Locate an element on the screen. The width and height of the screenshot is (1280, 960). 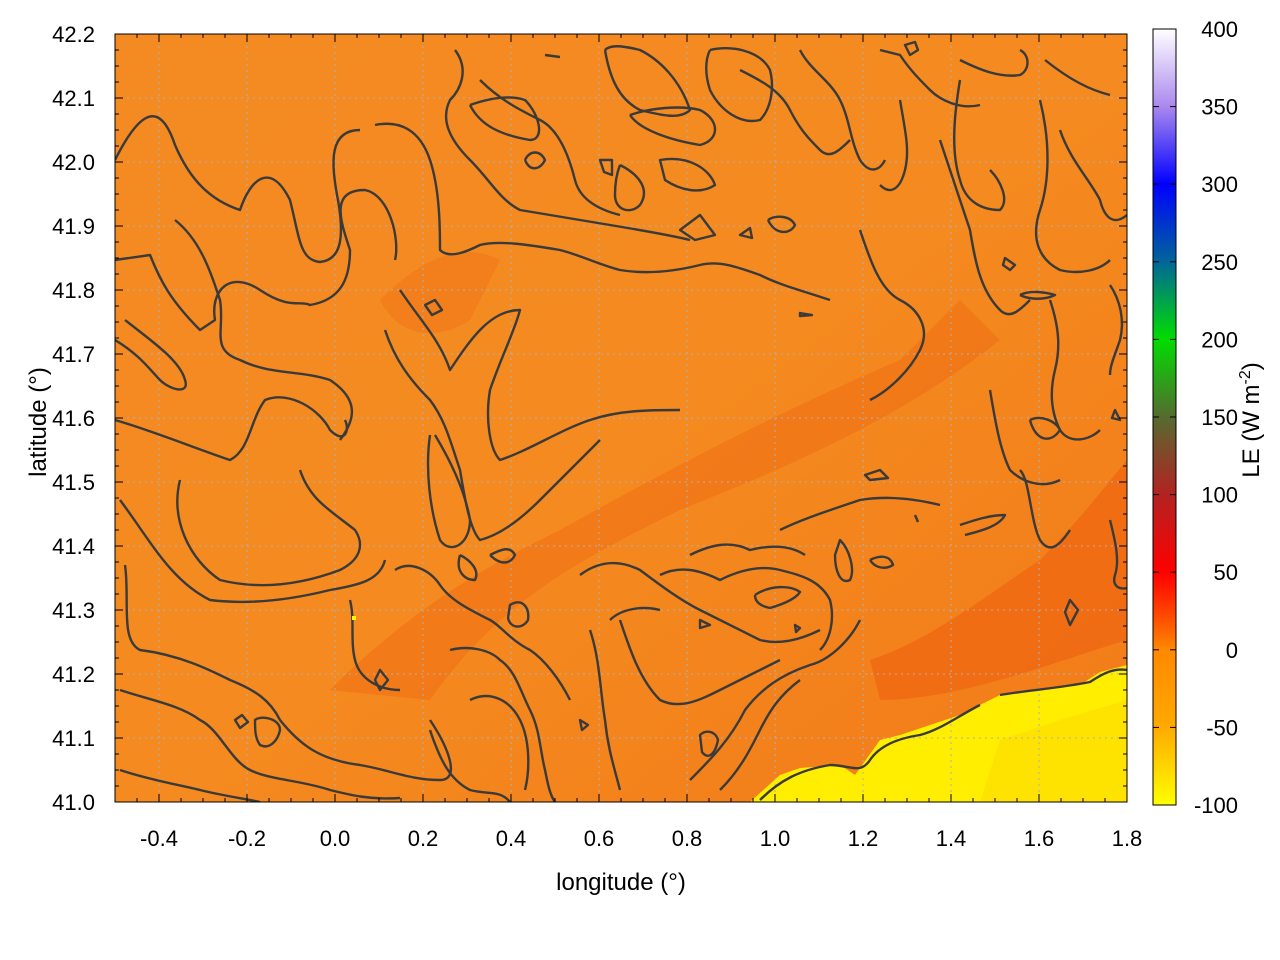
y-tick-label: 41.6 is located at coordinates (73, 418).